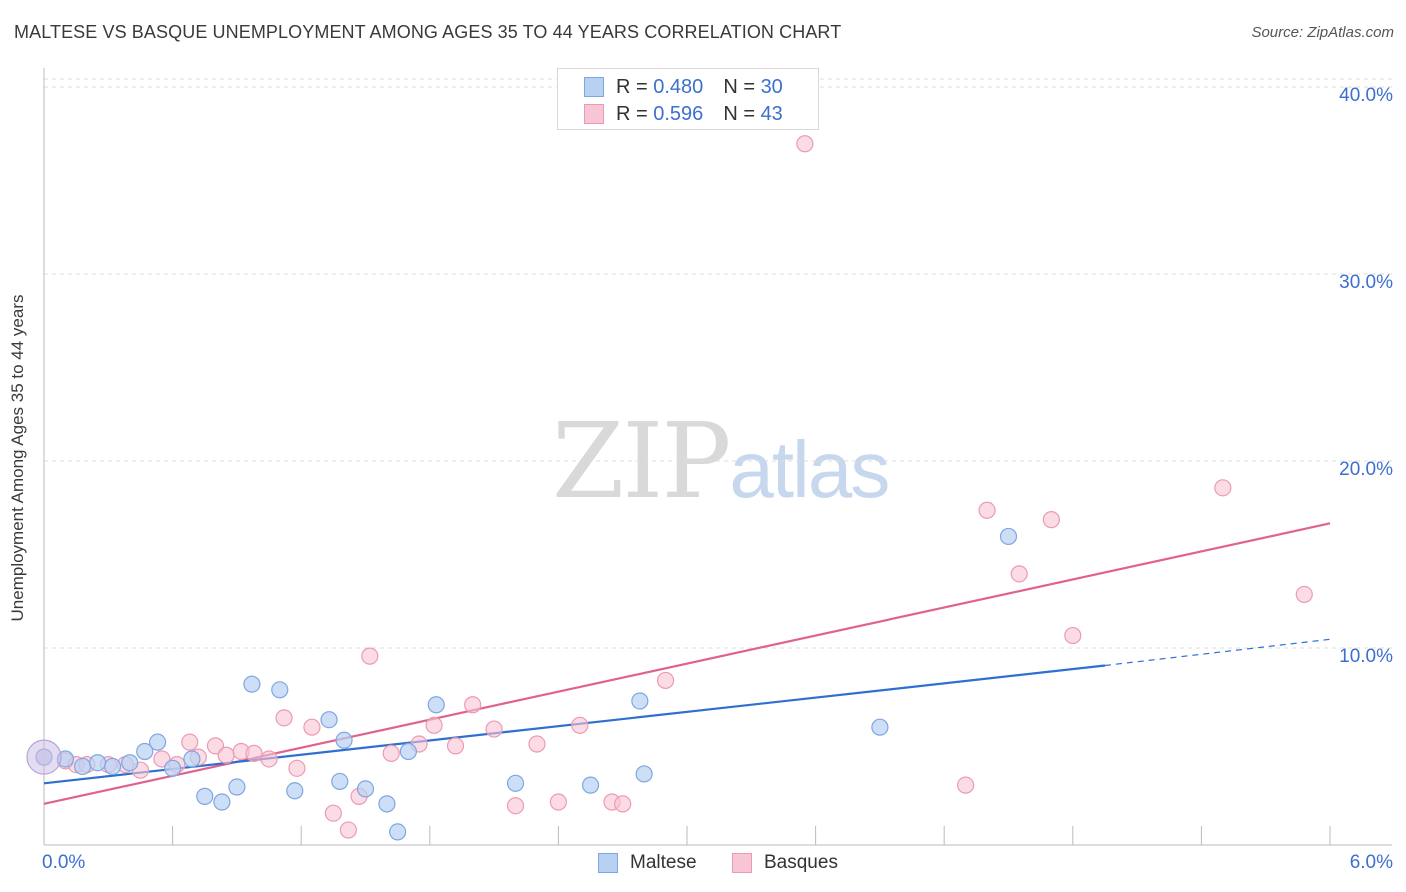 The height and width of the screenshot is (892, 1406). I want to click on basques-r-label: R =, so click(632, 113).